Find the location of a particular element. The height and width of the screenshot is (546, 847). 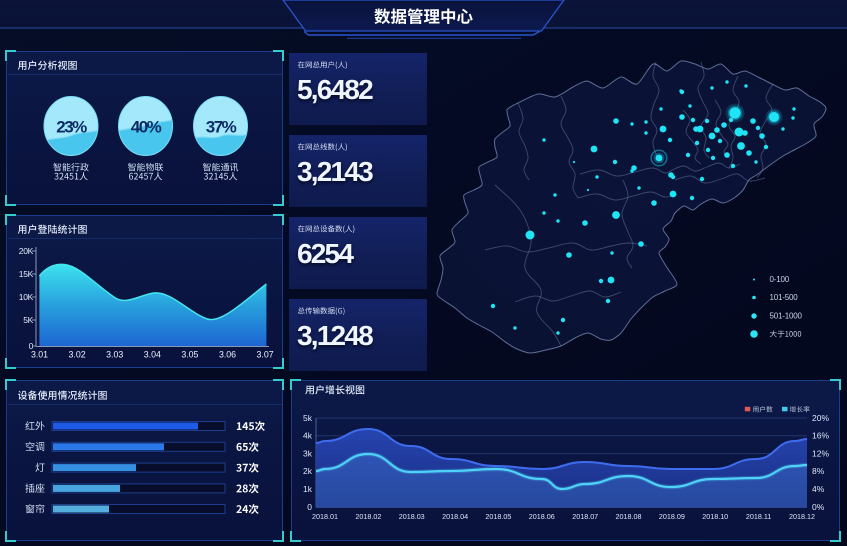

svg-text: 3k is located at coordinates (308, 453).